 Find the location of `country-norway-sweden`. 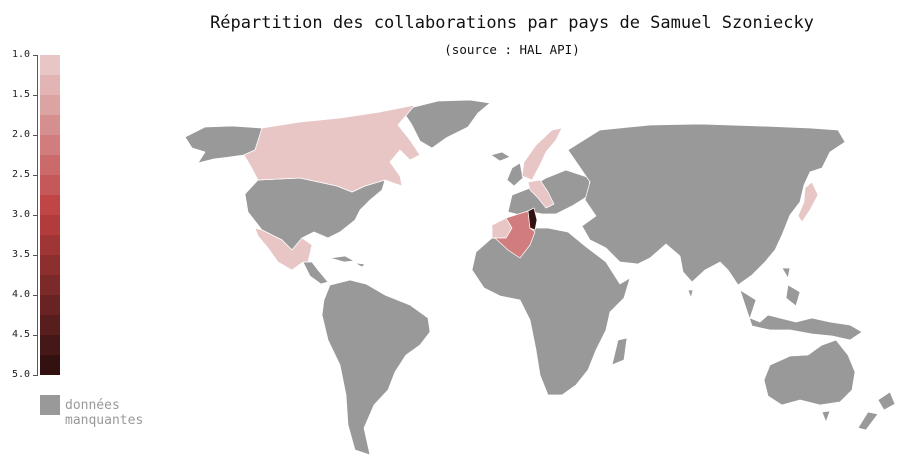

country-norway-sweden is located at coordinates (542, 154).